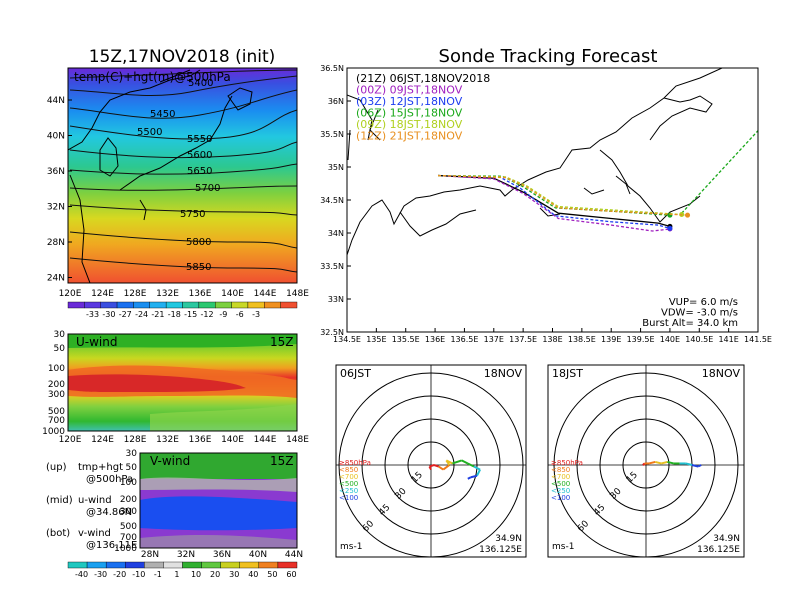 The width and height of the screenshot is (792, 612). Describe the element at coordinates (336, 101) in the screenshot. I see `tracking-lat-tick: 36N` at that location.